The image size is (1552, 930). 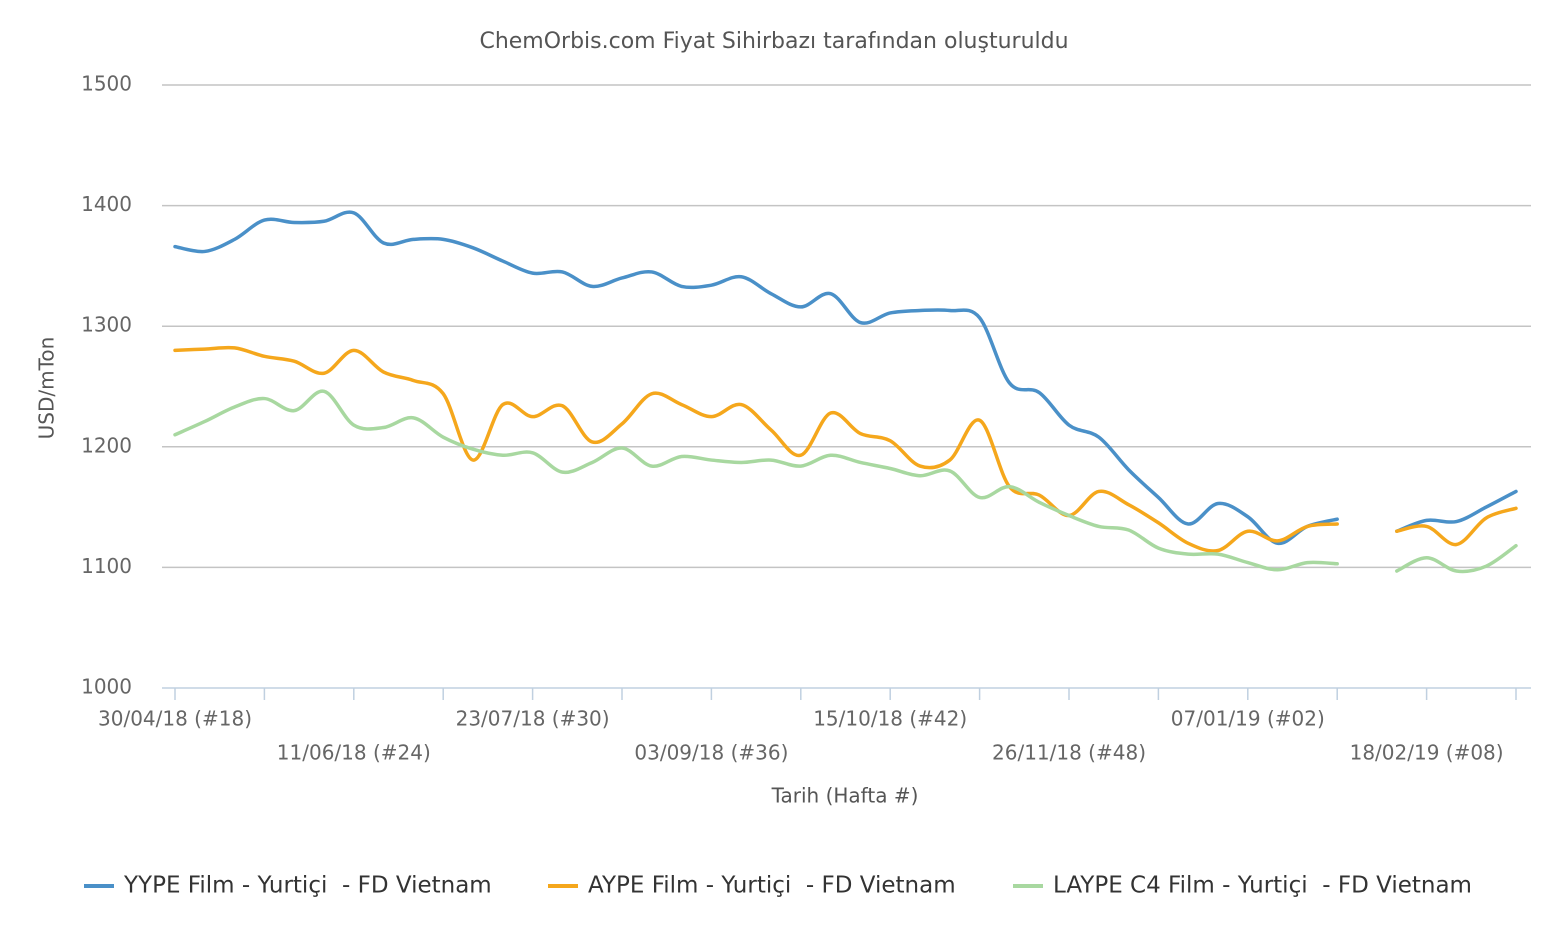 What do you see at coordinates (533, 719) in the screenshot?
I see `x-tick-label: 23/07/18 (#30)` at bounding box center [533, 719].